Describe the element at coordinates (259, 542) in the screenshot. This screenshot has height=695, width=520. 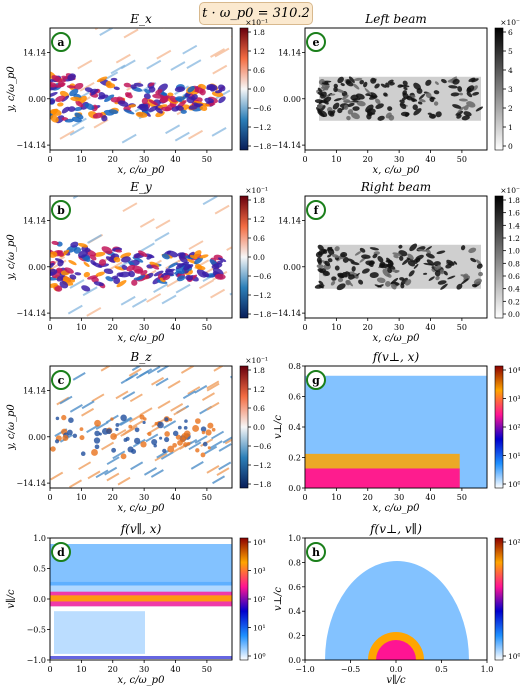
I see `colorbar-tick-label: 10⁴` at that location.